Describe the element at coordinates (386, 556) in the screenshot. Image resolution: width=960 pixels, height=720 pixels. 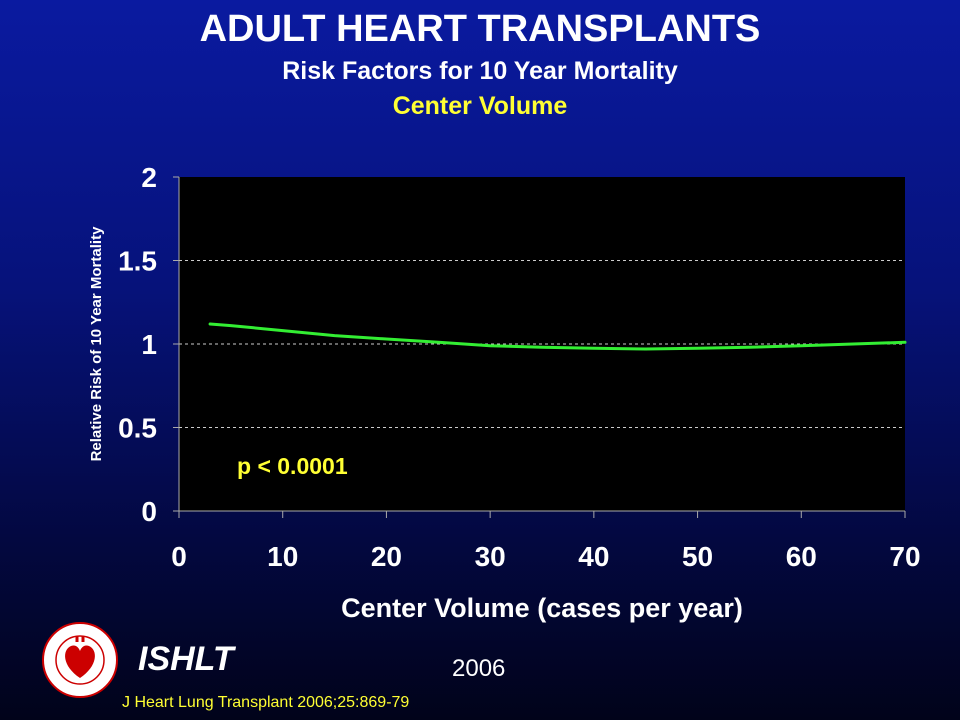
I see `x-tick-label: 20` at that location.